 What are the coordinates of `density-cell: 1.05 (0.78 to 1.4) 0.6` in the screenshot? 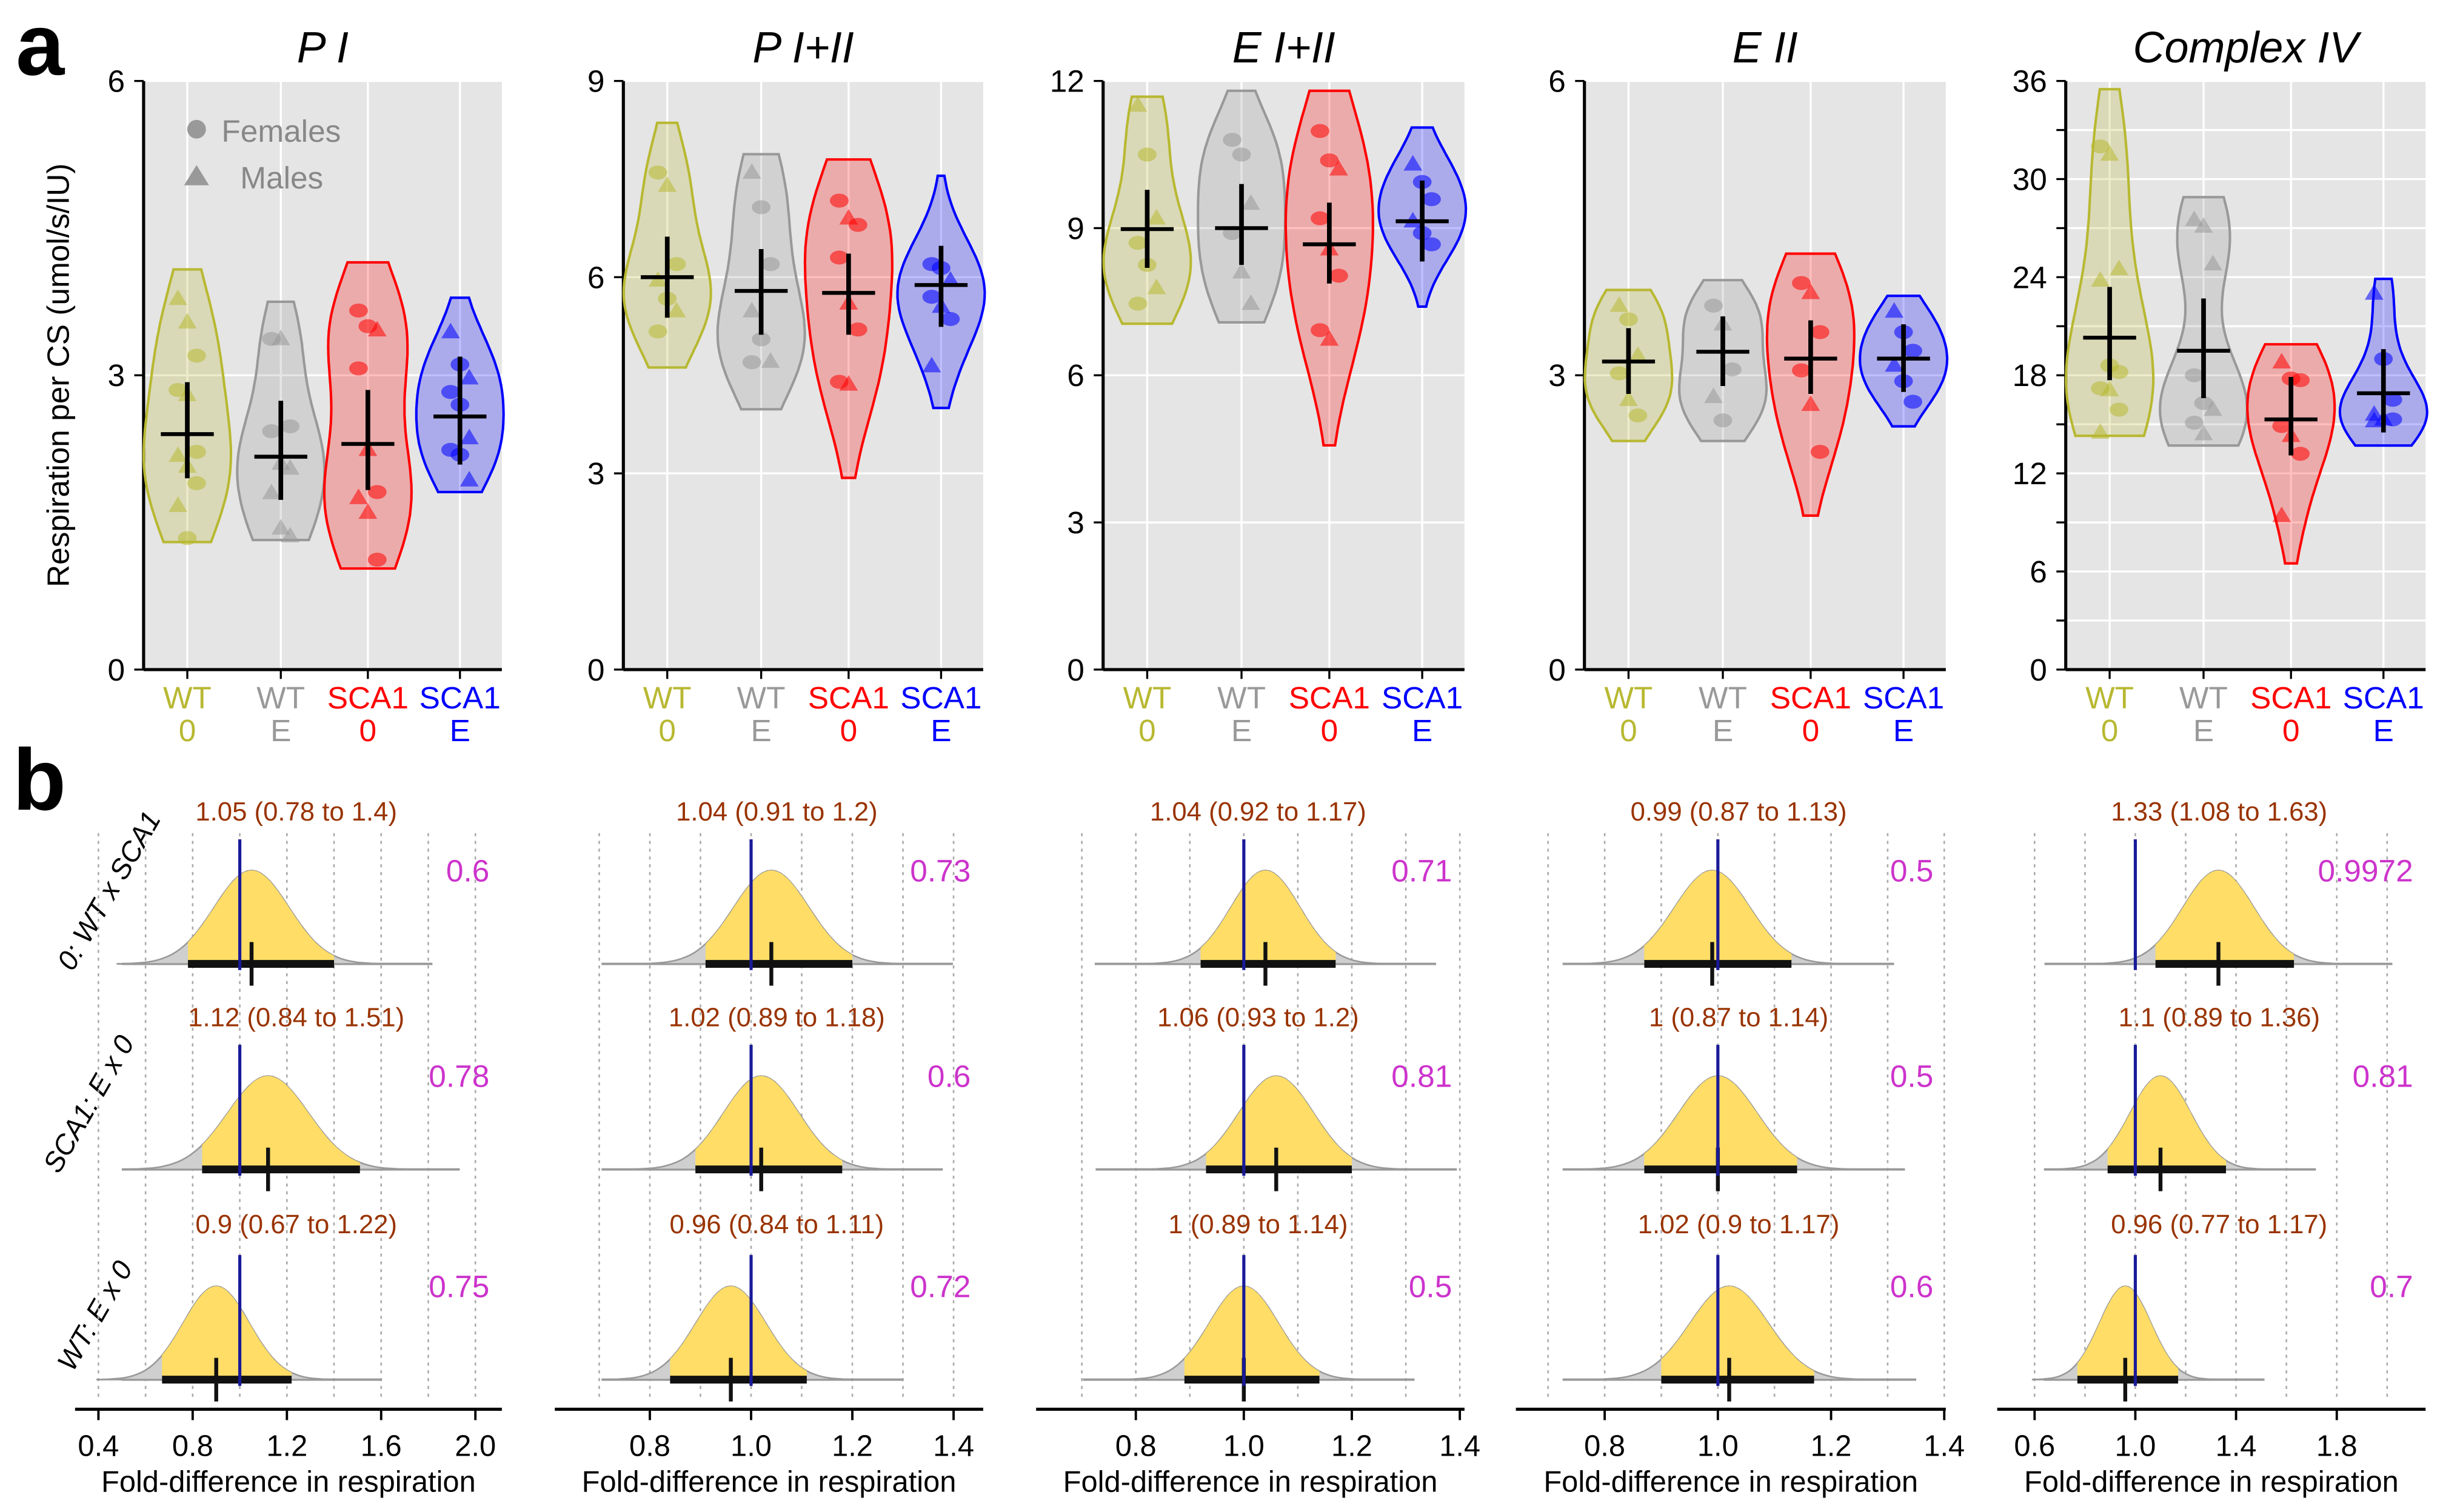 It's located at (302, 891).